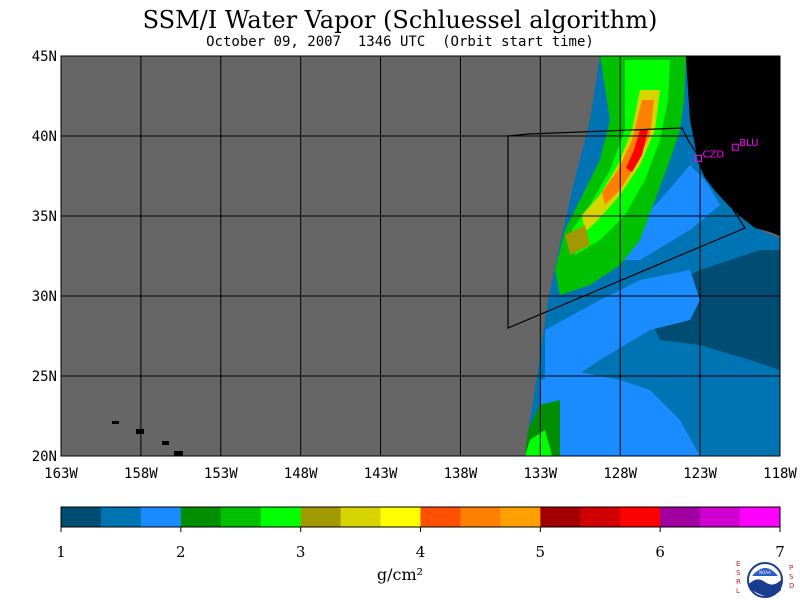 This screenshot has height=600, width=800. Describe the element at coordinates (221, 474) in the screenshot. I see `longitude-label: 153W` at that location.